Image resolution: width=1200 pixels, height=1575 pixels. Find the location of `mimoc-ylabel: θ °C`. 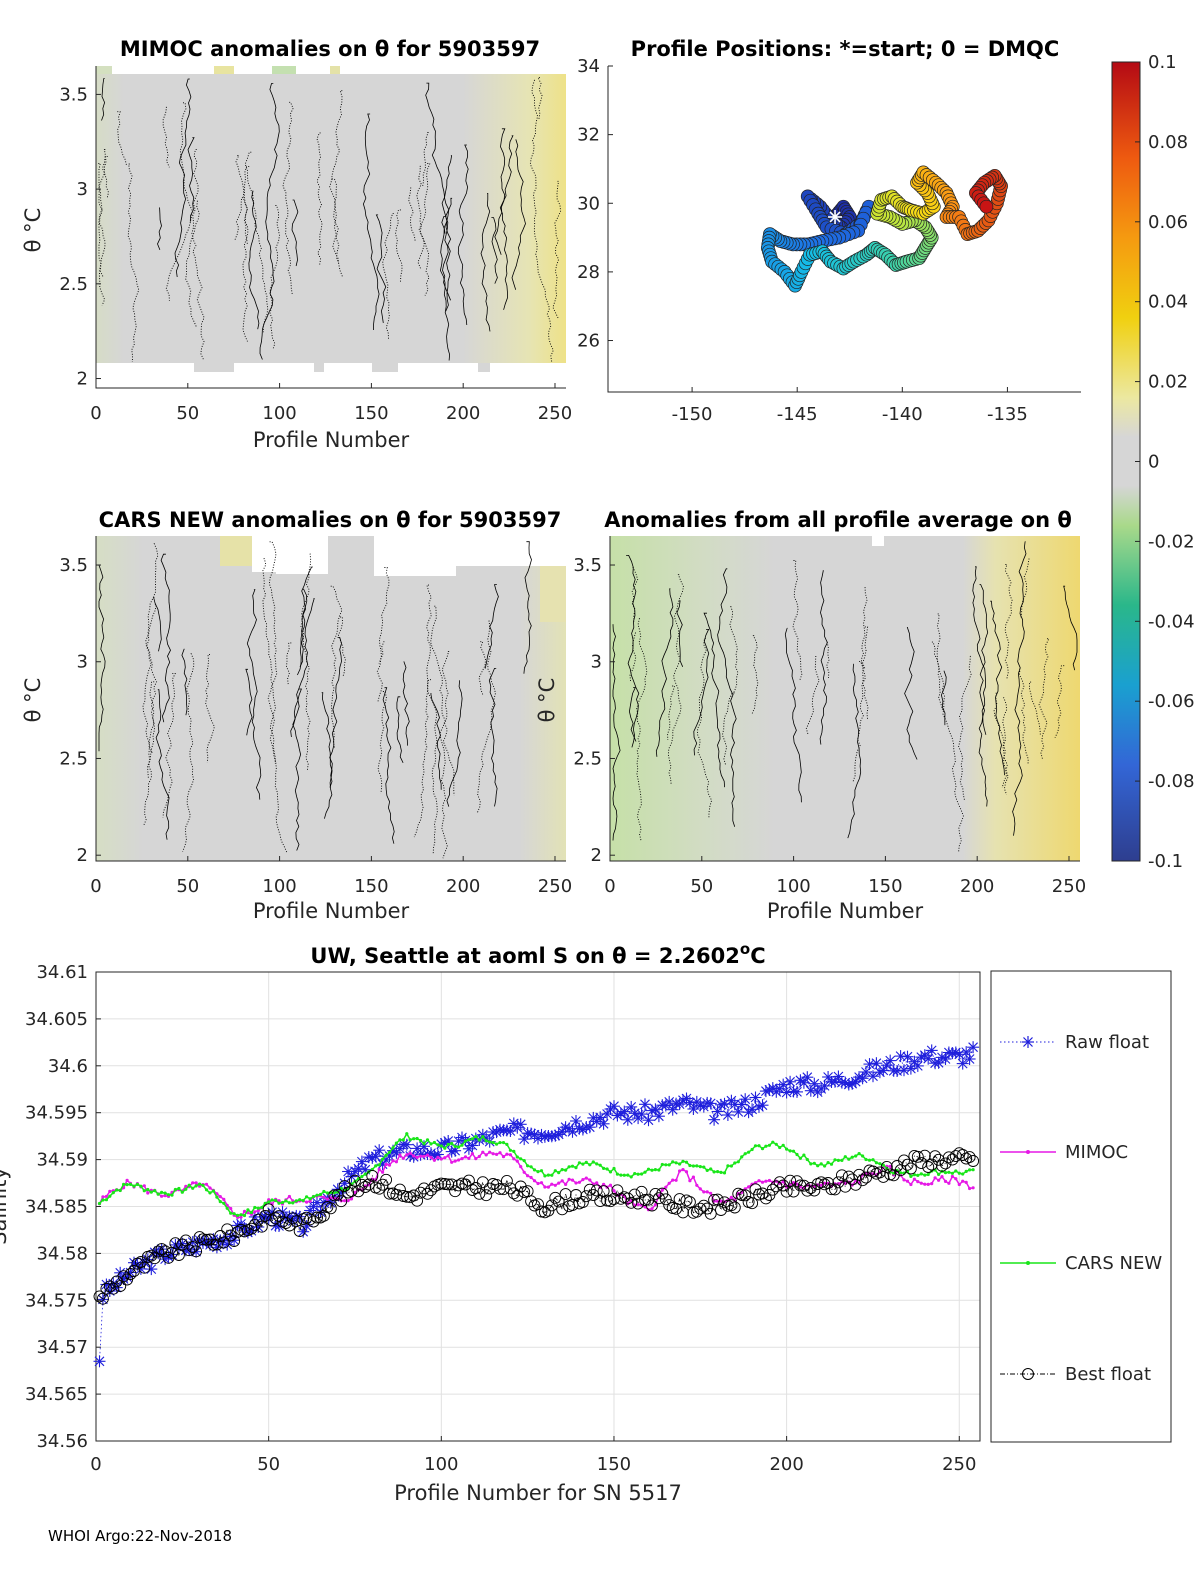

mimoc-ylabel: θ °C is located at coordinates (33, 230).